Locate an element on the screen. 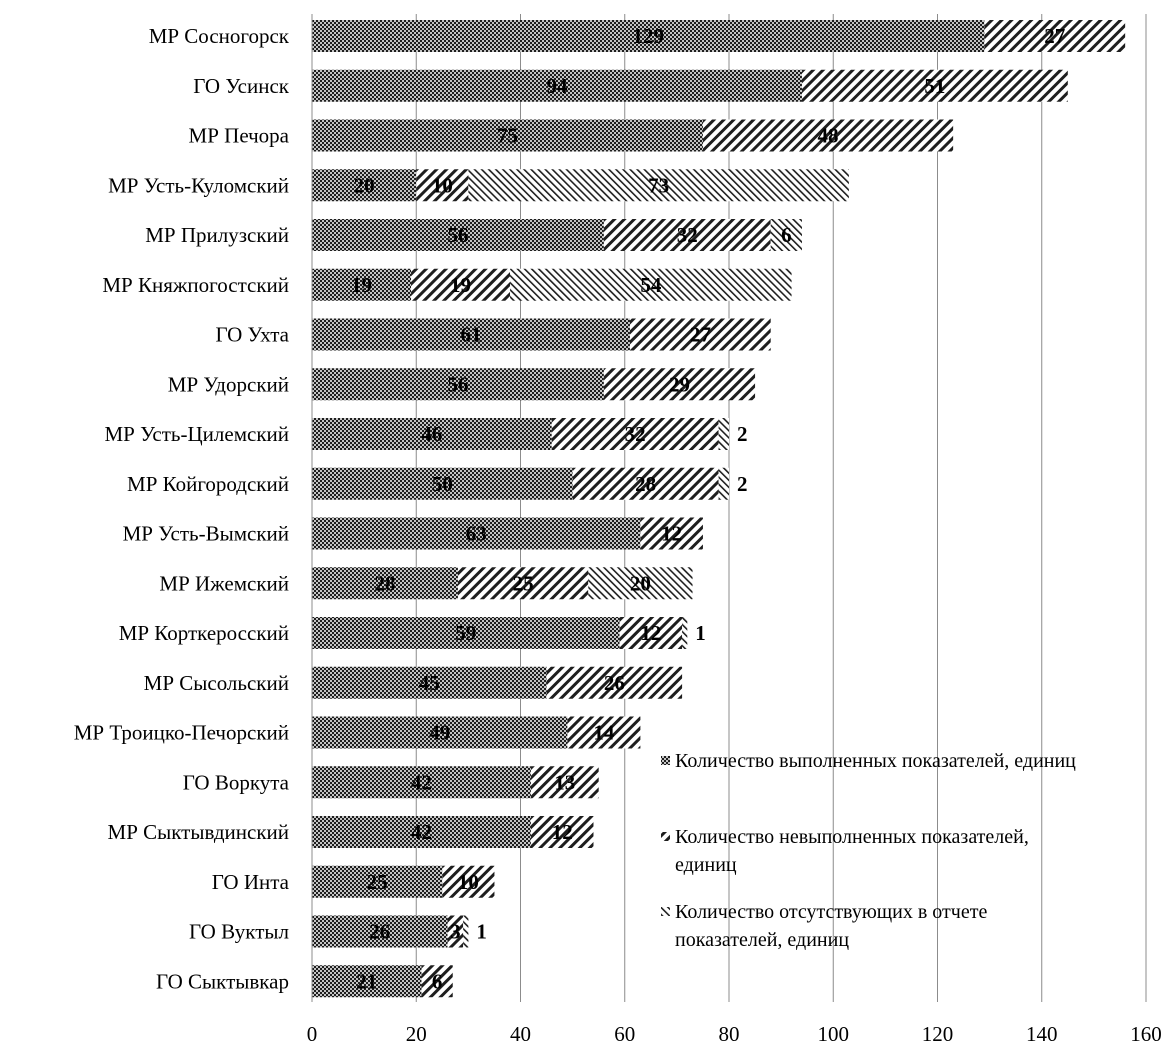 The height and width of the screenshot is (1050, 1167). data-label-series-1: 28 is located at coordinates (384, 583).